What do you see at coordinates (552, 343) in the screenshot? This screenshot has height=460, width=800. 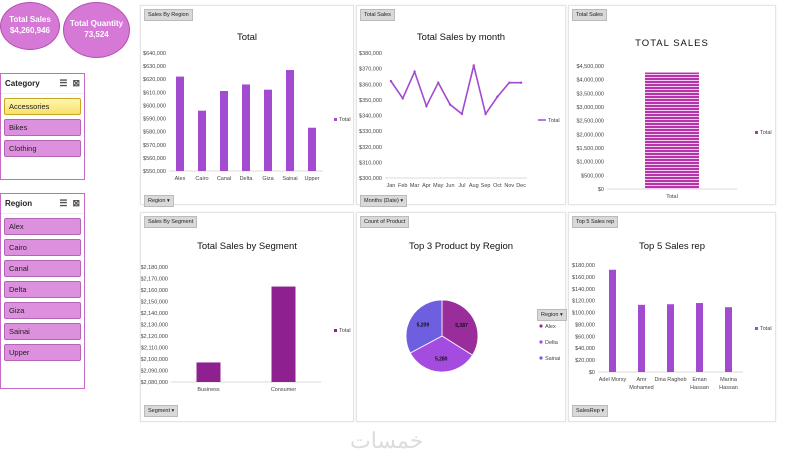 I see `legend-label: Delta` at bounding box center [552, 343].